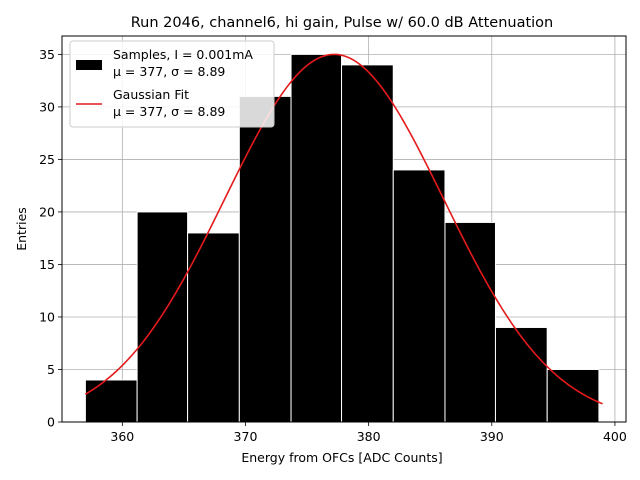 The height and width of the screenshot is (480, 640). I want to click on y-axis-ticks: 0 5 10 15 20 25 30 35, so click(50, 238).